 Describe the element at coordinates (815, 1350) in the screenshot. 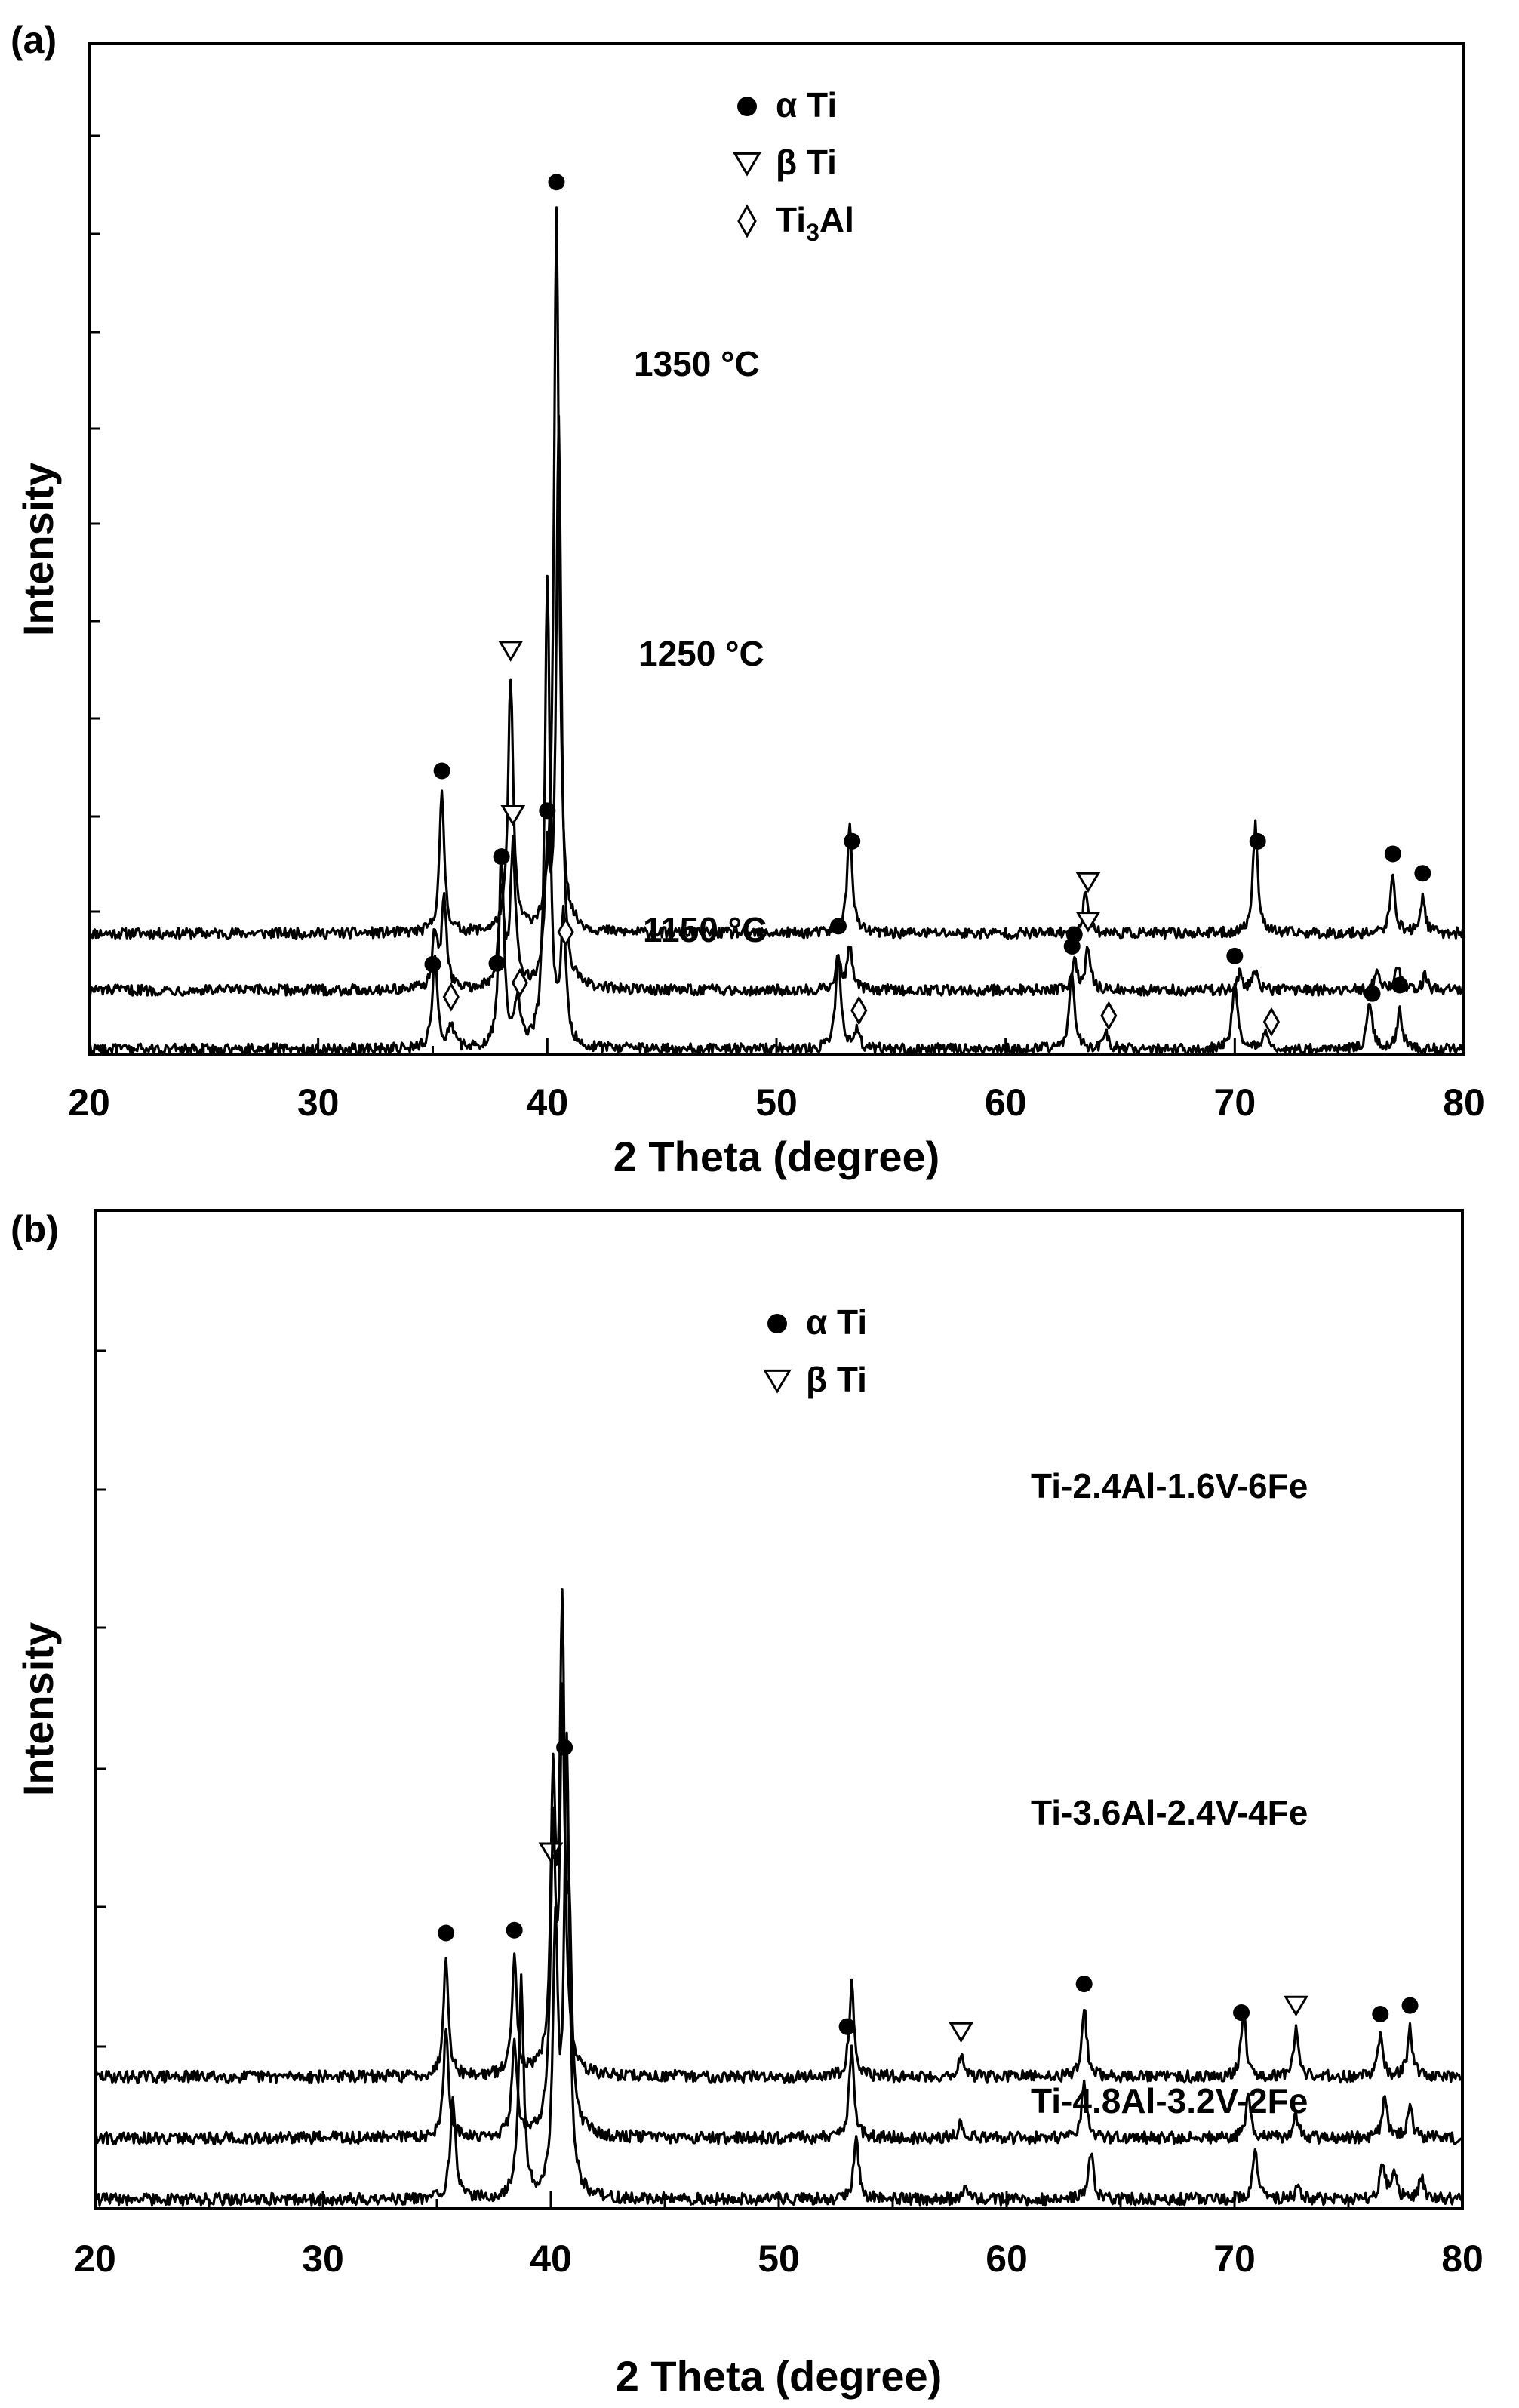

I see `legend: α Ti β Ti` at that location.